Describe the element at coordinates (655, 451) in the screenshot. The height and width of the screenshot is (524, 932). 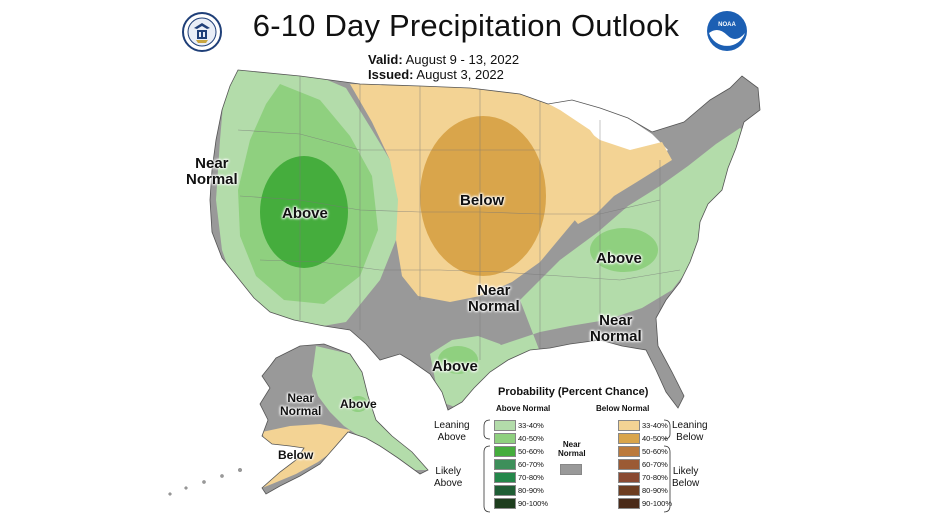
I see `legend-below-range-label: 50-60%` at that location.